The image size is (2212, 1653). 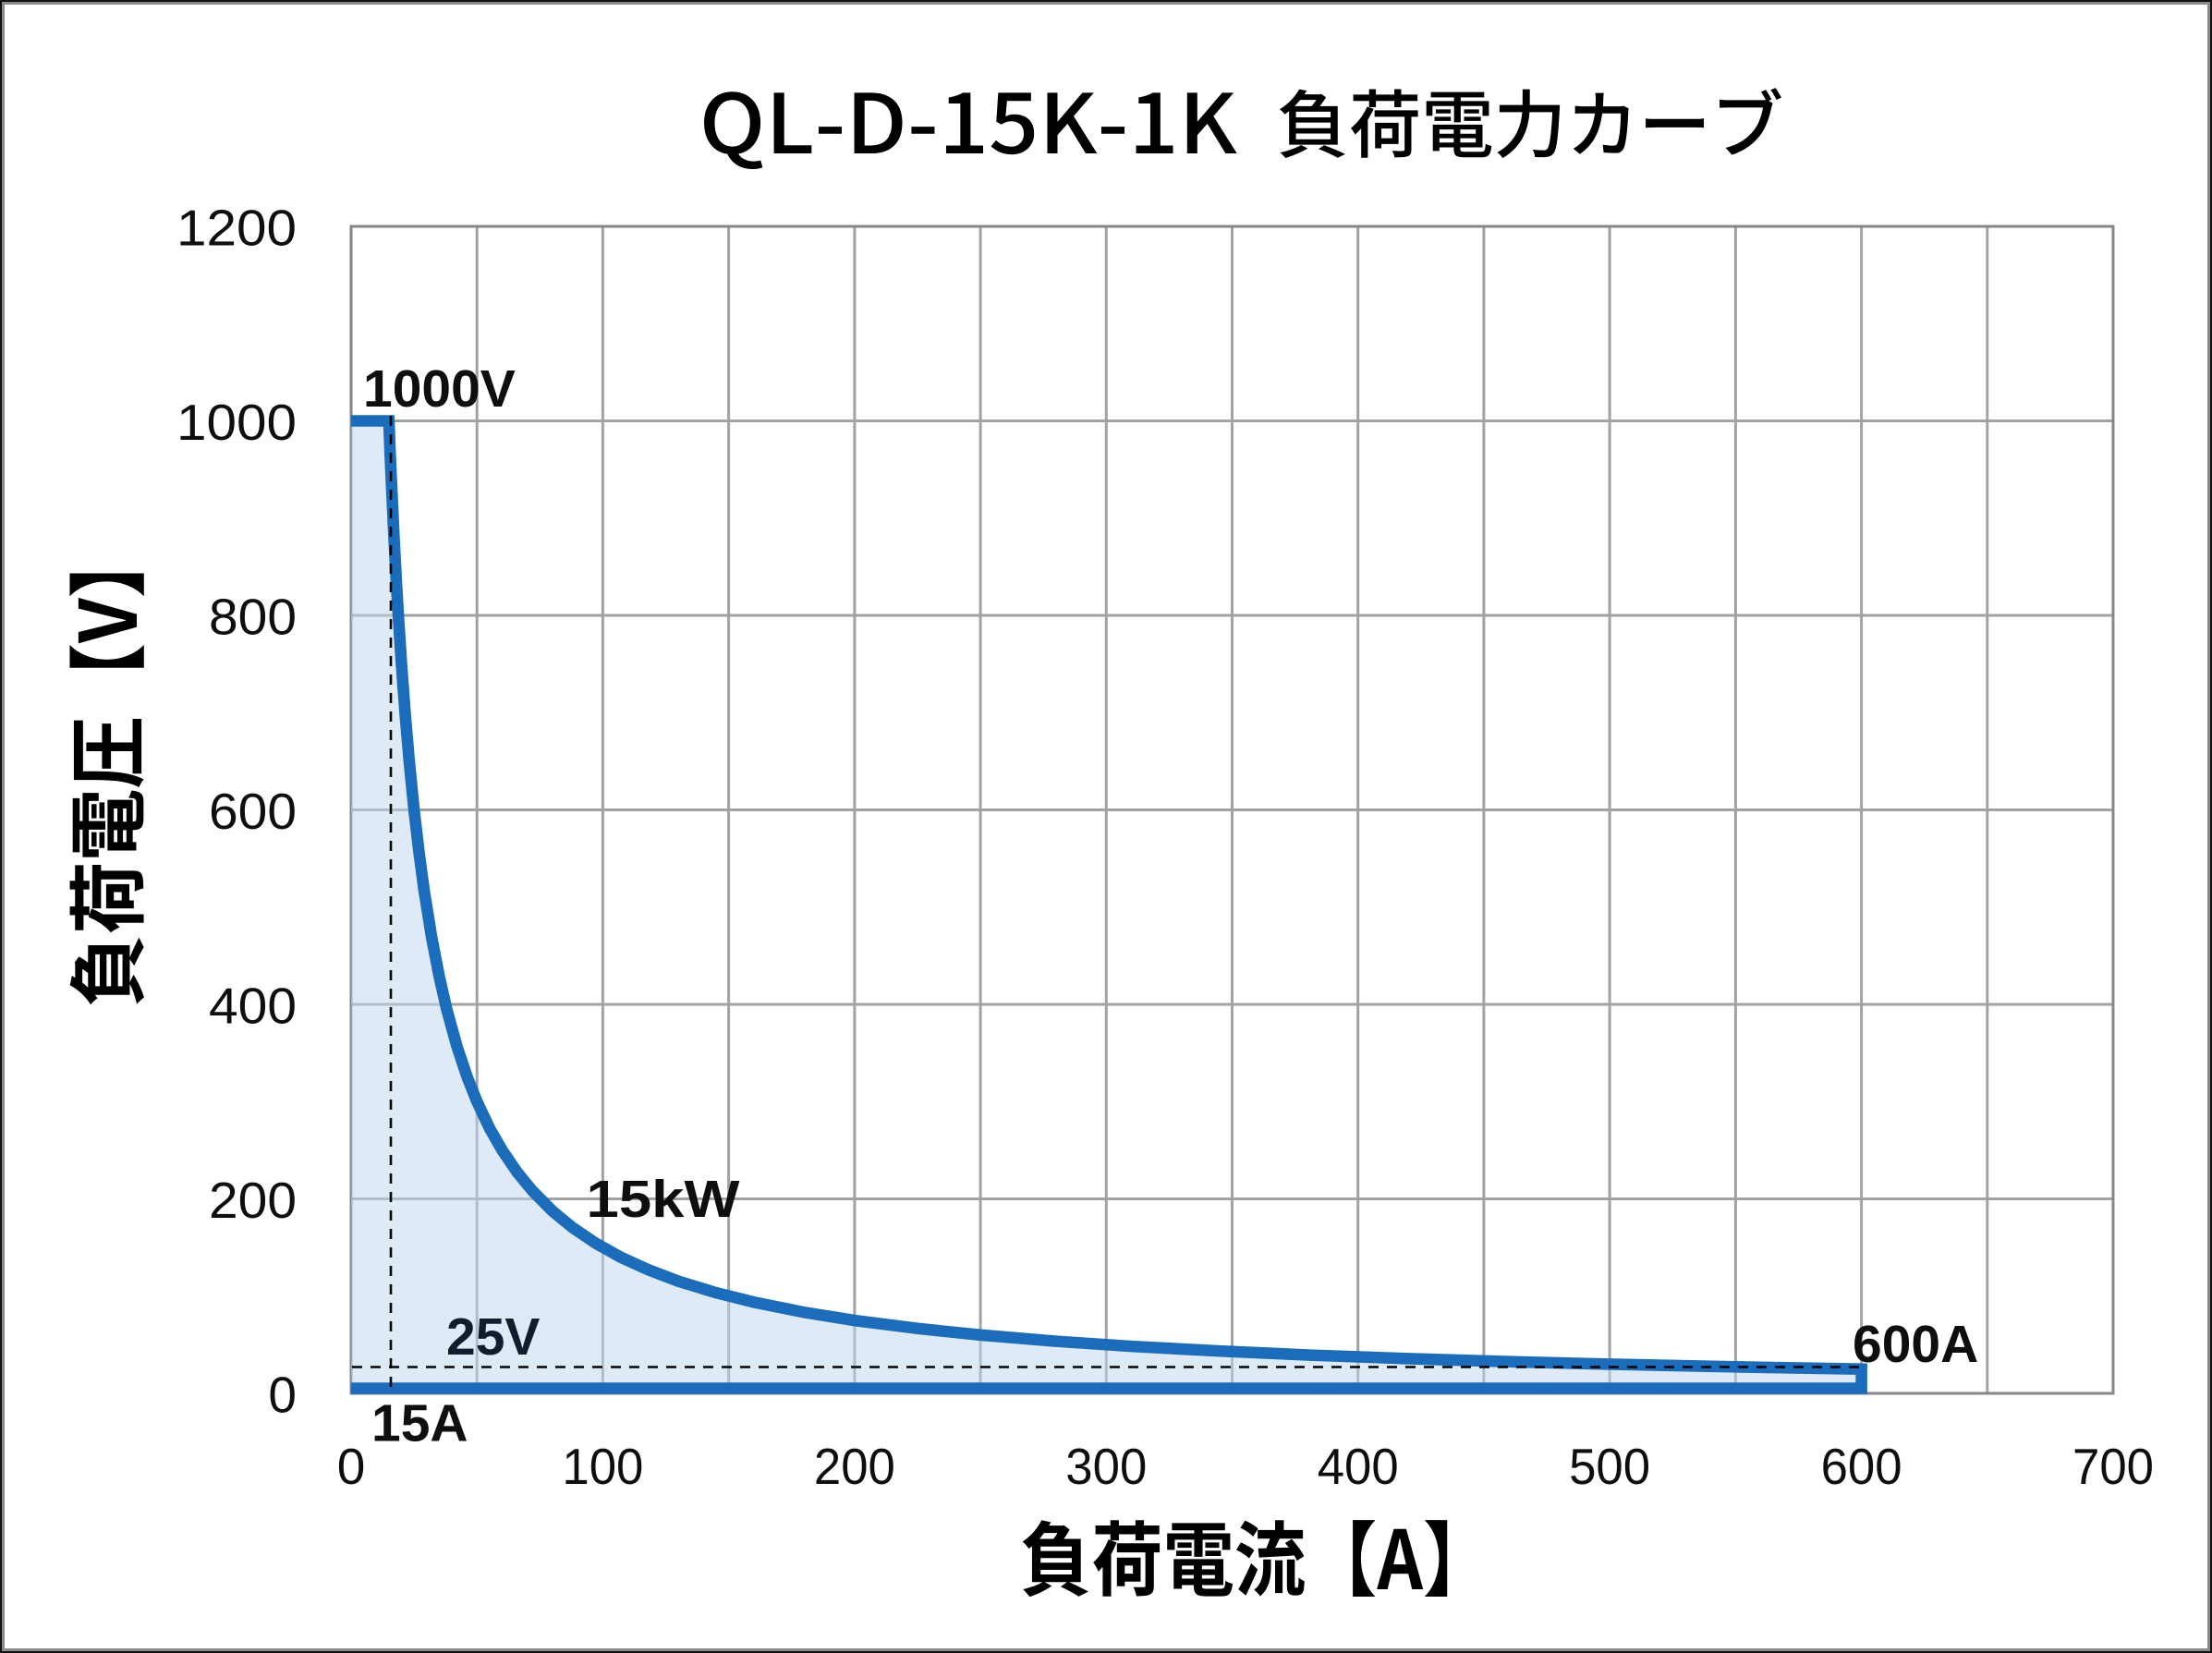 I want to click on svg-text: 1200, so click(x=236, y=228).